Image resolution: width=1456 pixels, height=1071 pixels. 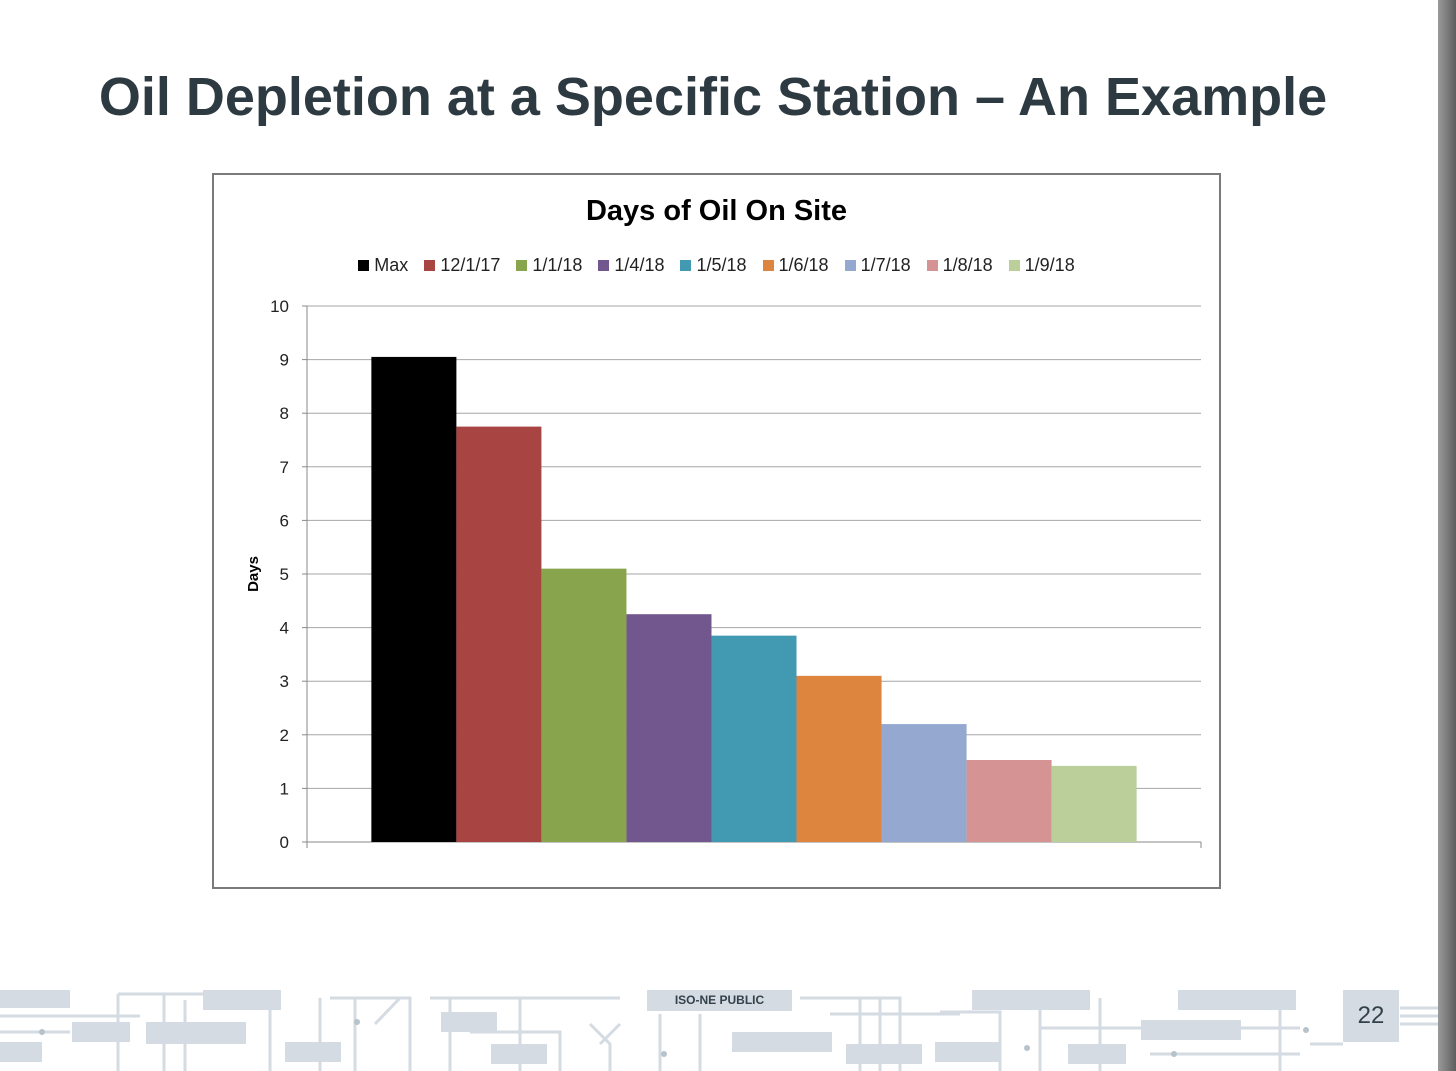 What do you see at coordinates (414, 599) in the screenshot?
I see `bar-max` at bounding box center [414, 599].